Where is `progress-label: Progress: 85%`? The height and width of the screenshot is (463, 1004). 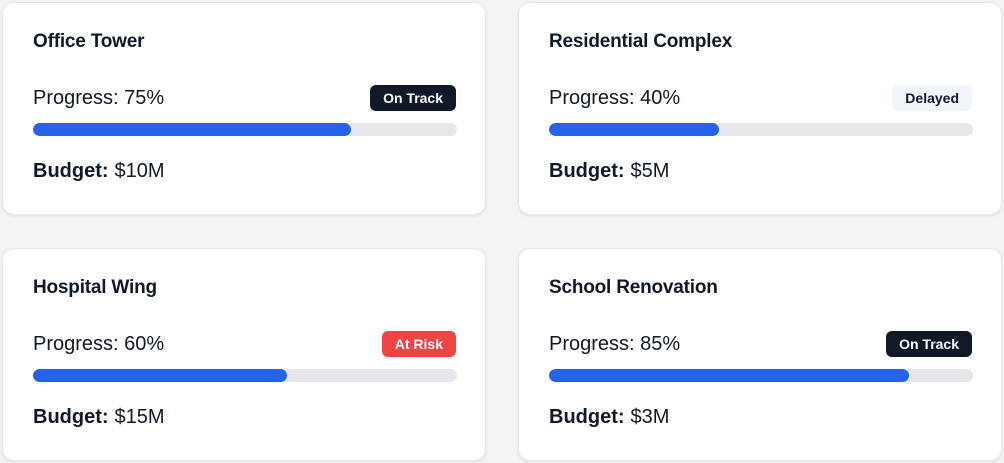 progress-label: Progress: 85% is located at coordinates (615, 344).